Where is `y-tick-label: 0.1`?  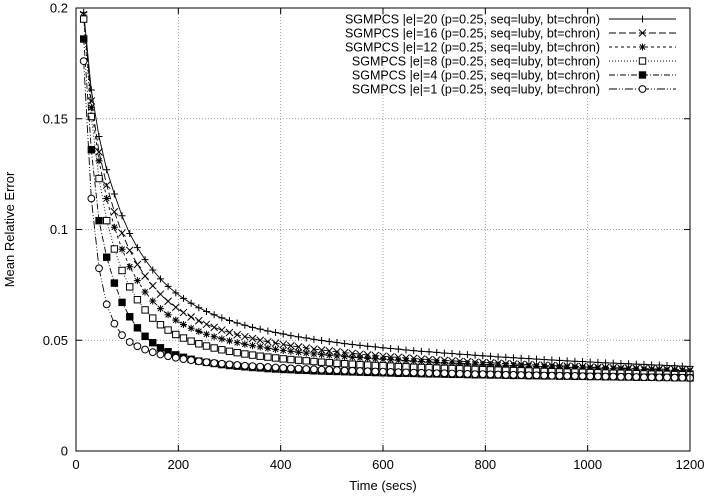
y-tick-label: 0.1 is located at coordinates (59, 229).